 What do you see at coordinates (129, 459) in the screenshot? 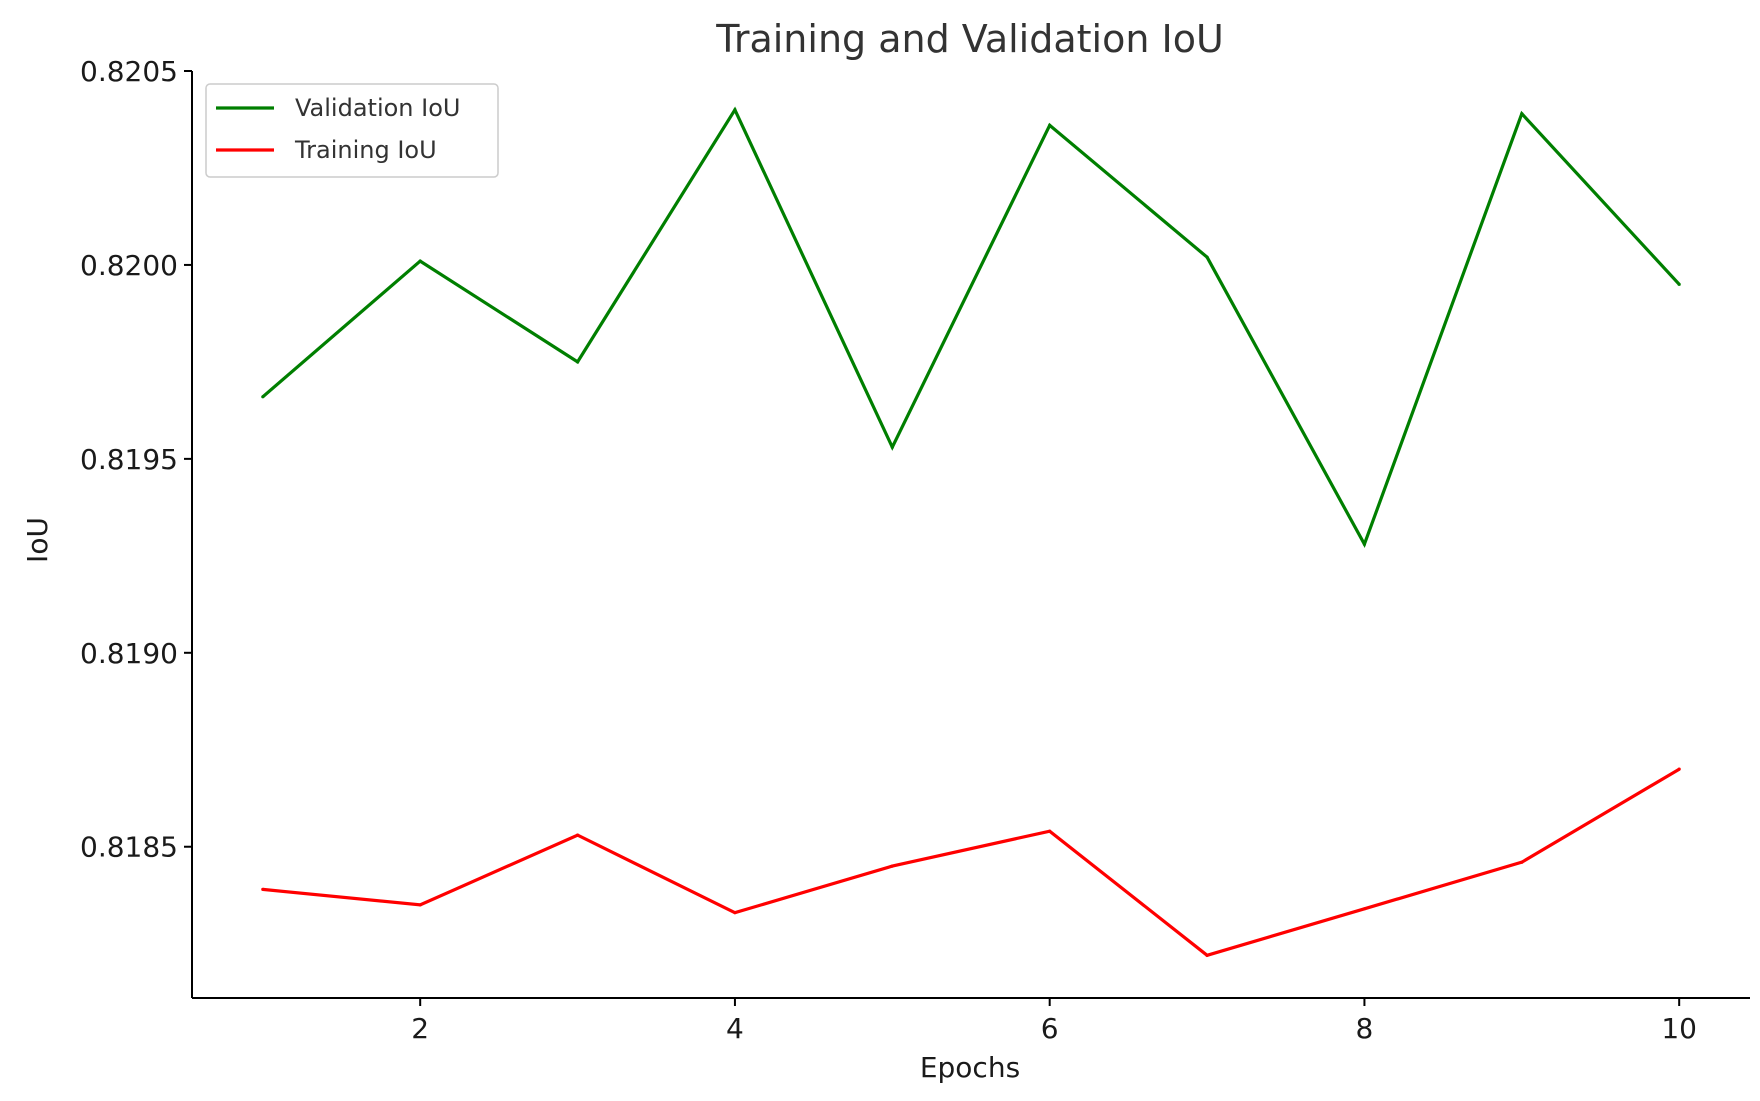
I see `y-tick-label: 0.8195` at bounding box center [129, 459].